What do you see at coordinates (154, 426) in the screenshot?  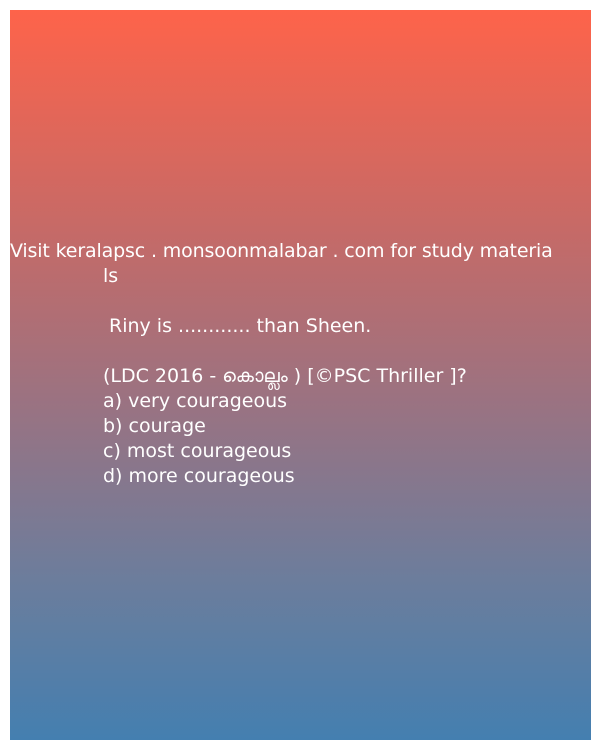 I see `option-b: b) courage` at bounding box center [154, 426].